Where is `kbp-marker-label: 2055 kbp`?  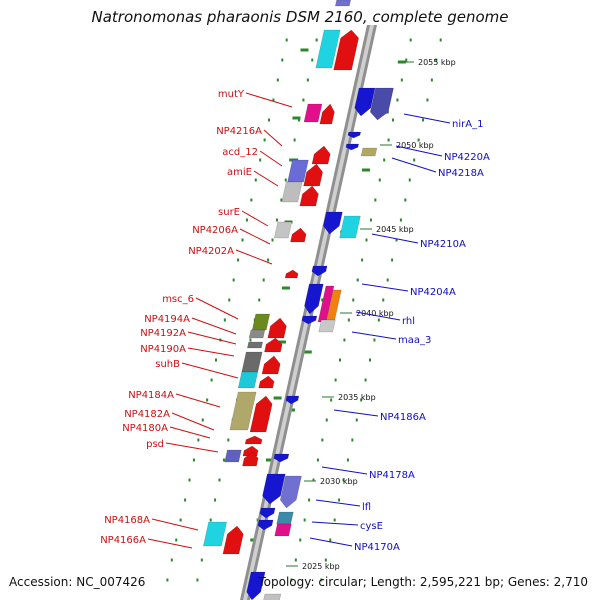
kbp-marker-label: 2055 kbp is located at coordinates (437, 62).